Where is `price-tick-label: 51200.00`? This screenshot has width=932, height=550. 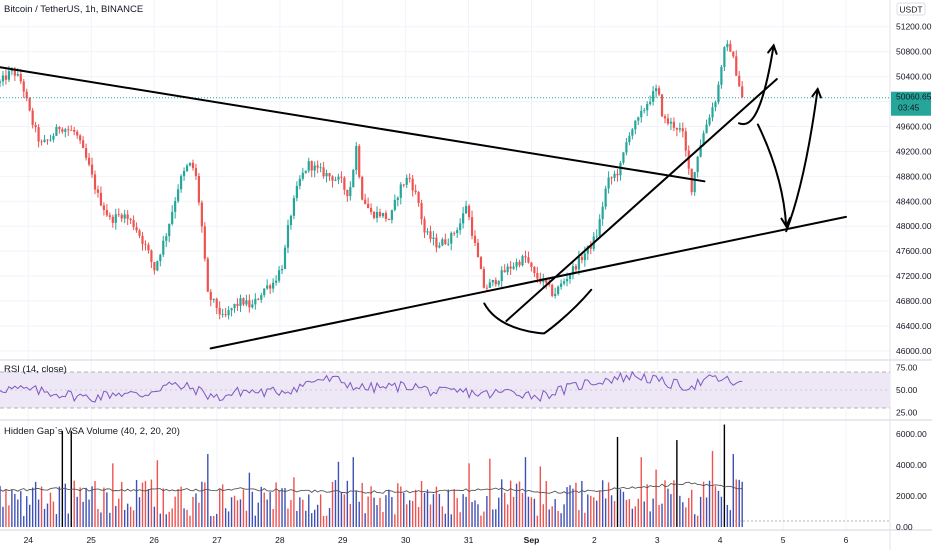
price-tick-label: 51200.00 is located at coordinates (914, 27).